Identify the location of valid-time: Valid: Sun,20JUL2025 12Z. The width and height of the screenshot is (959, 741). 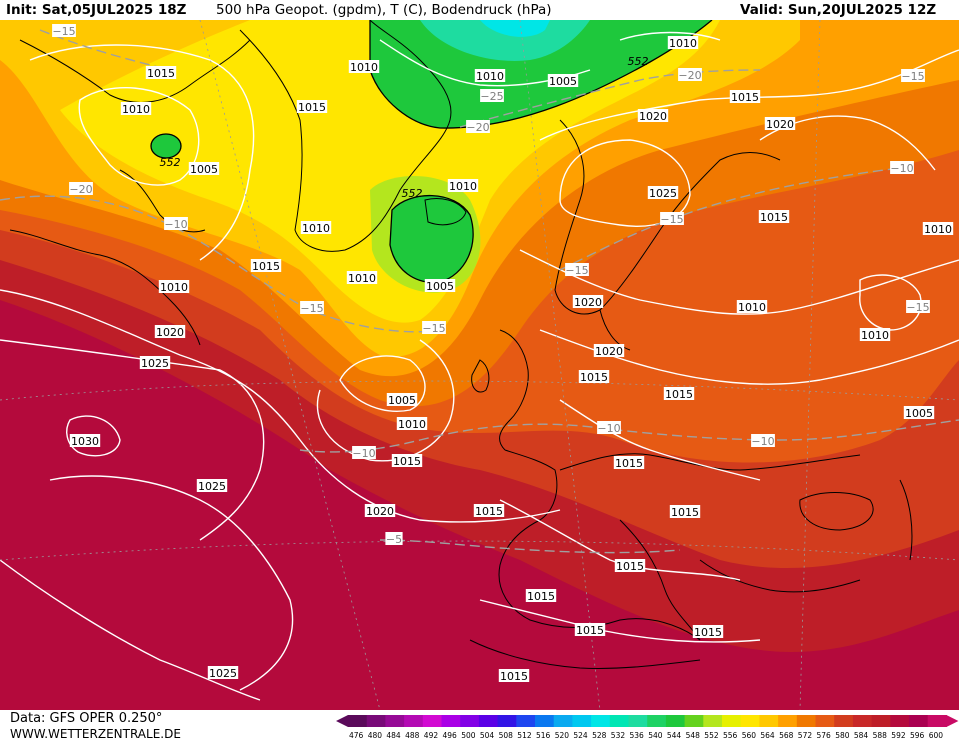
(838, 10).